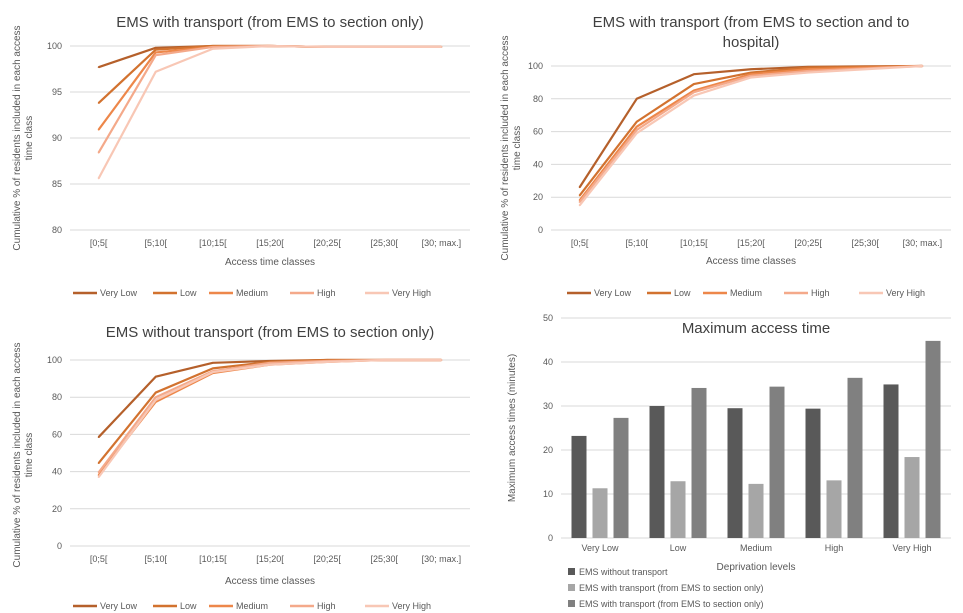 Image resolution: width=963 pixels, height=613 pixels. Describe the element at coordinates (756, 548) in the screenshot. I see `x-tick-label: Medium` at that location.